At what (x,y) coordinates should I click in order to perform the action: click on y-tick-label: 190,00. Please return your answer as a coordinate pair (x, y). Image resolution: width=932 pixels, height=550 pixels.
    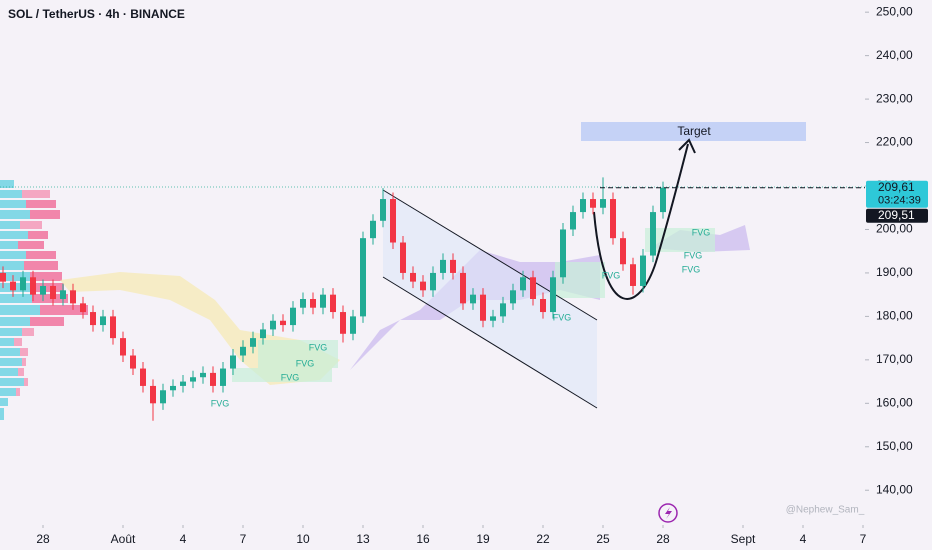
    Looking at the image, I should click on (894, 272).